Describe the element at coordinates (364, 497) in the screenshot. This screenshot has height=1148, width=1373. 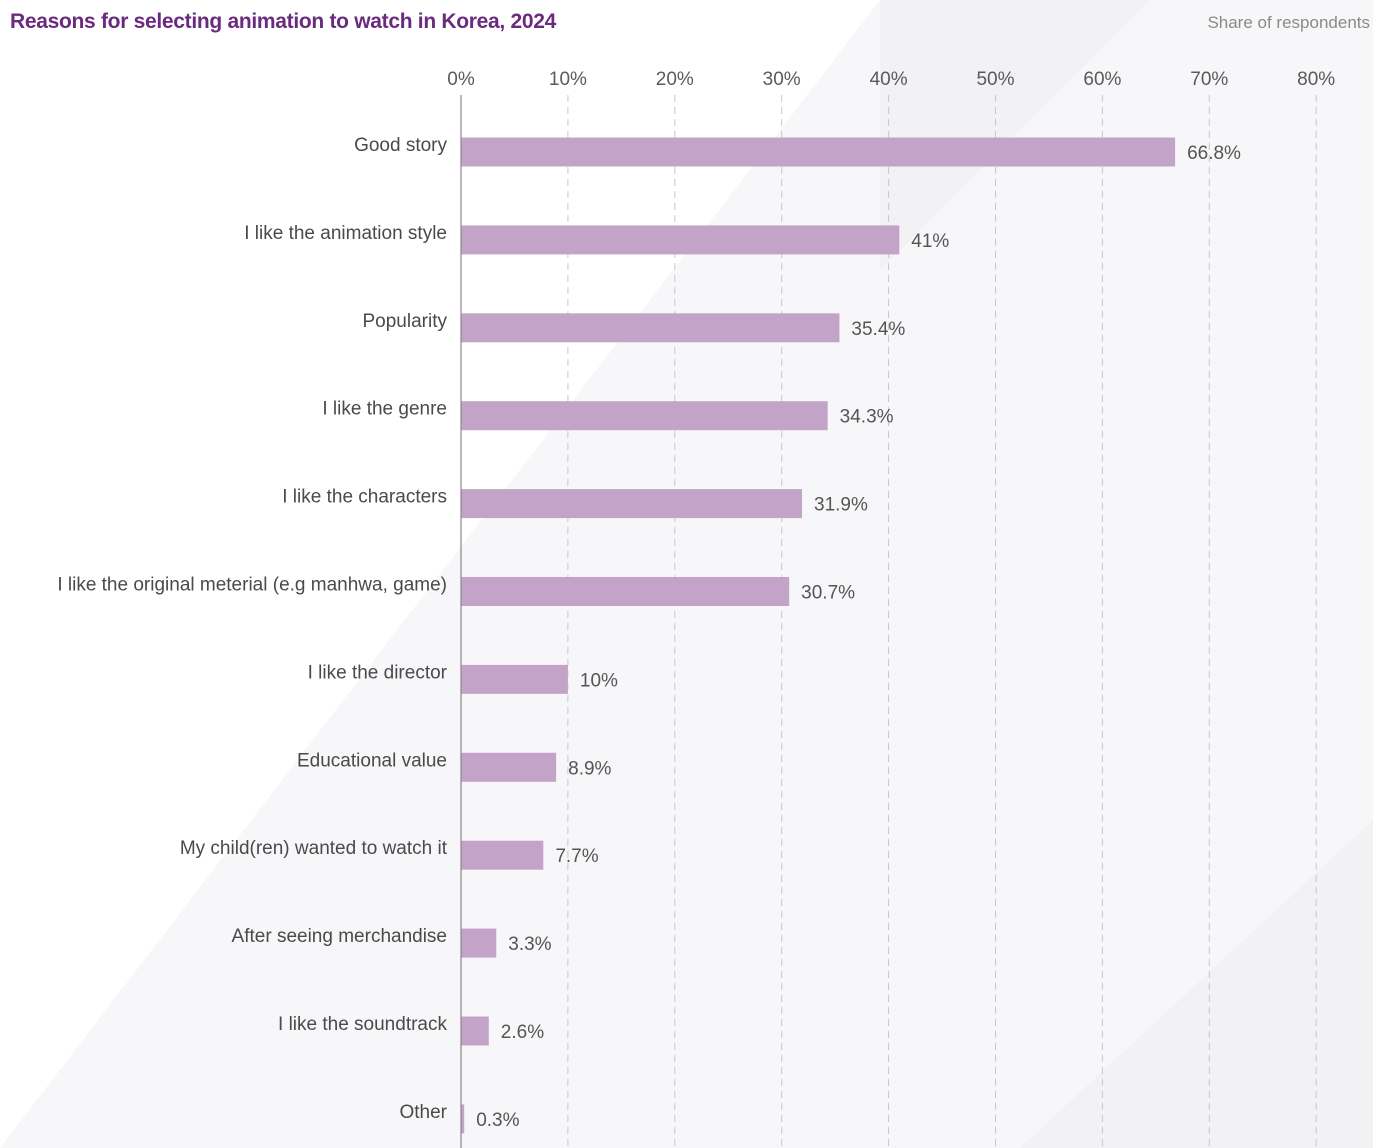
I see `category-label: I like the characters` at that location.